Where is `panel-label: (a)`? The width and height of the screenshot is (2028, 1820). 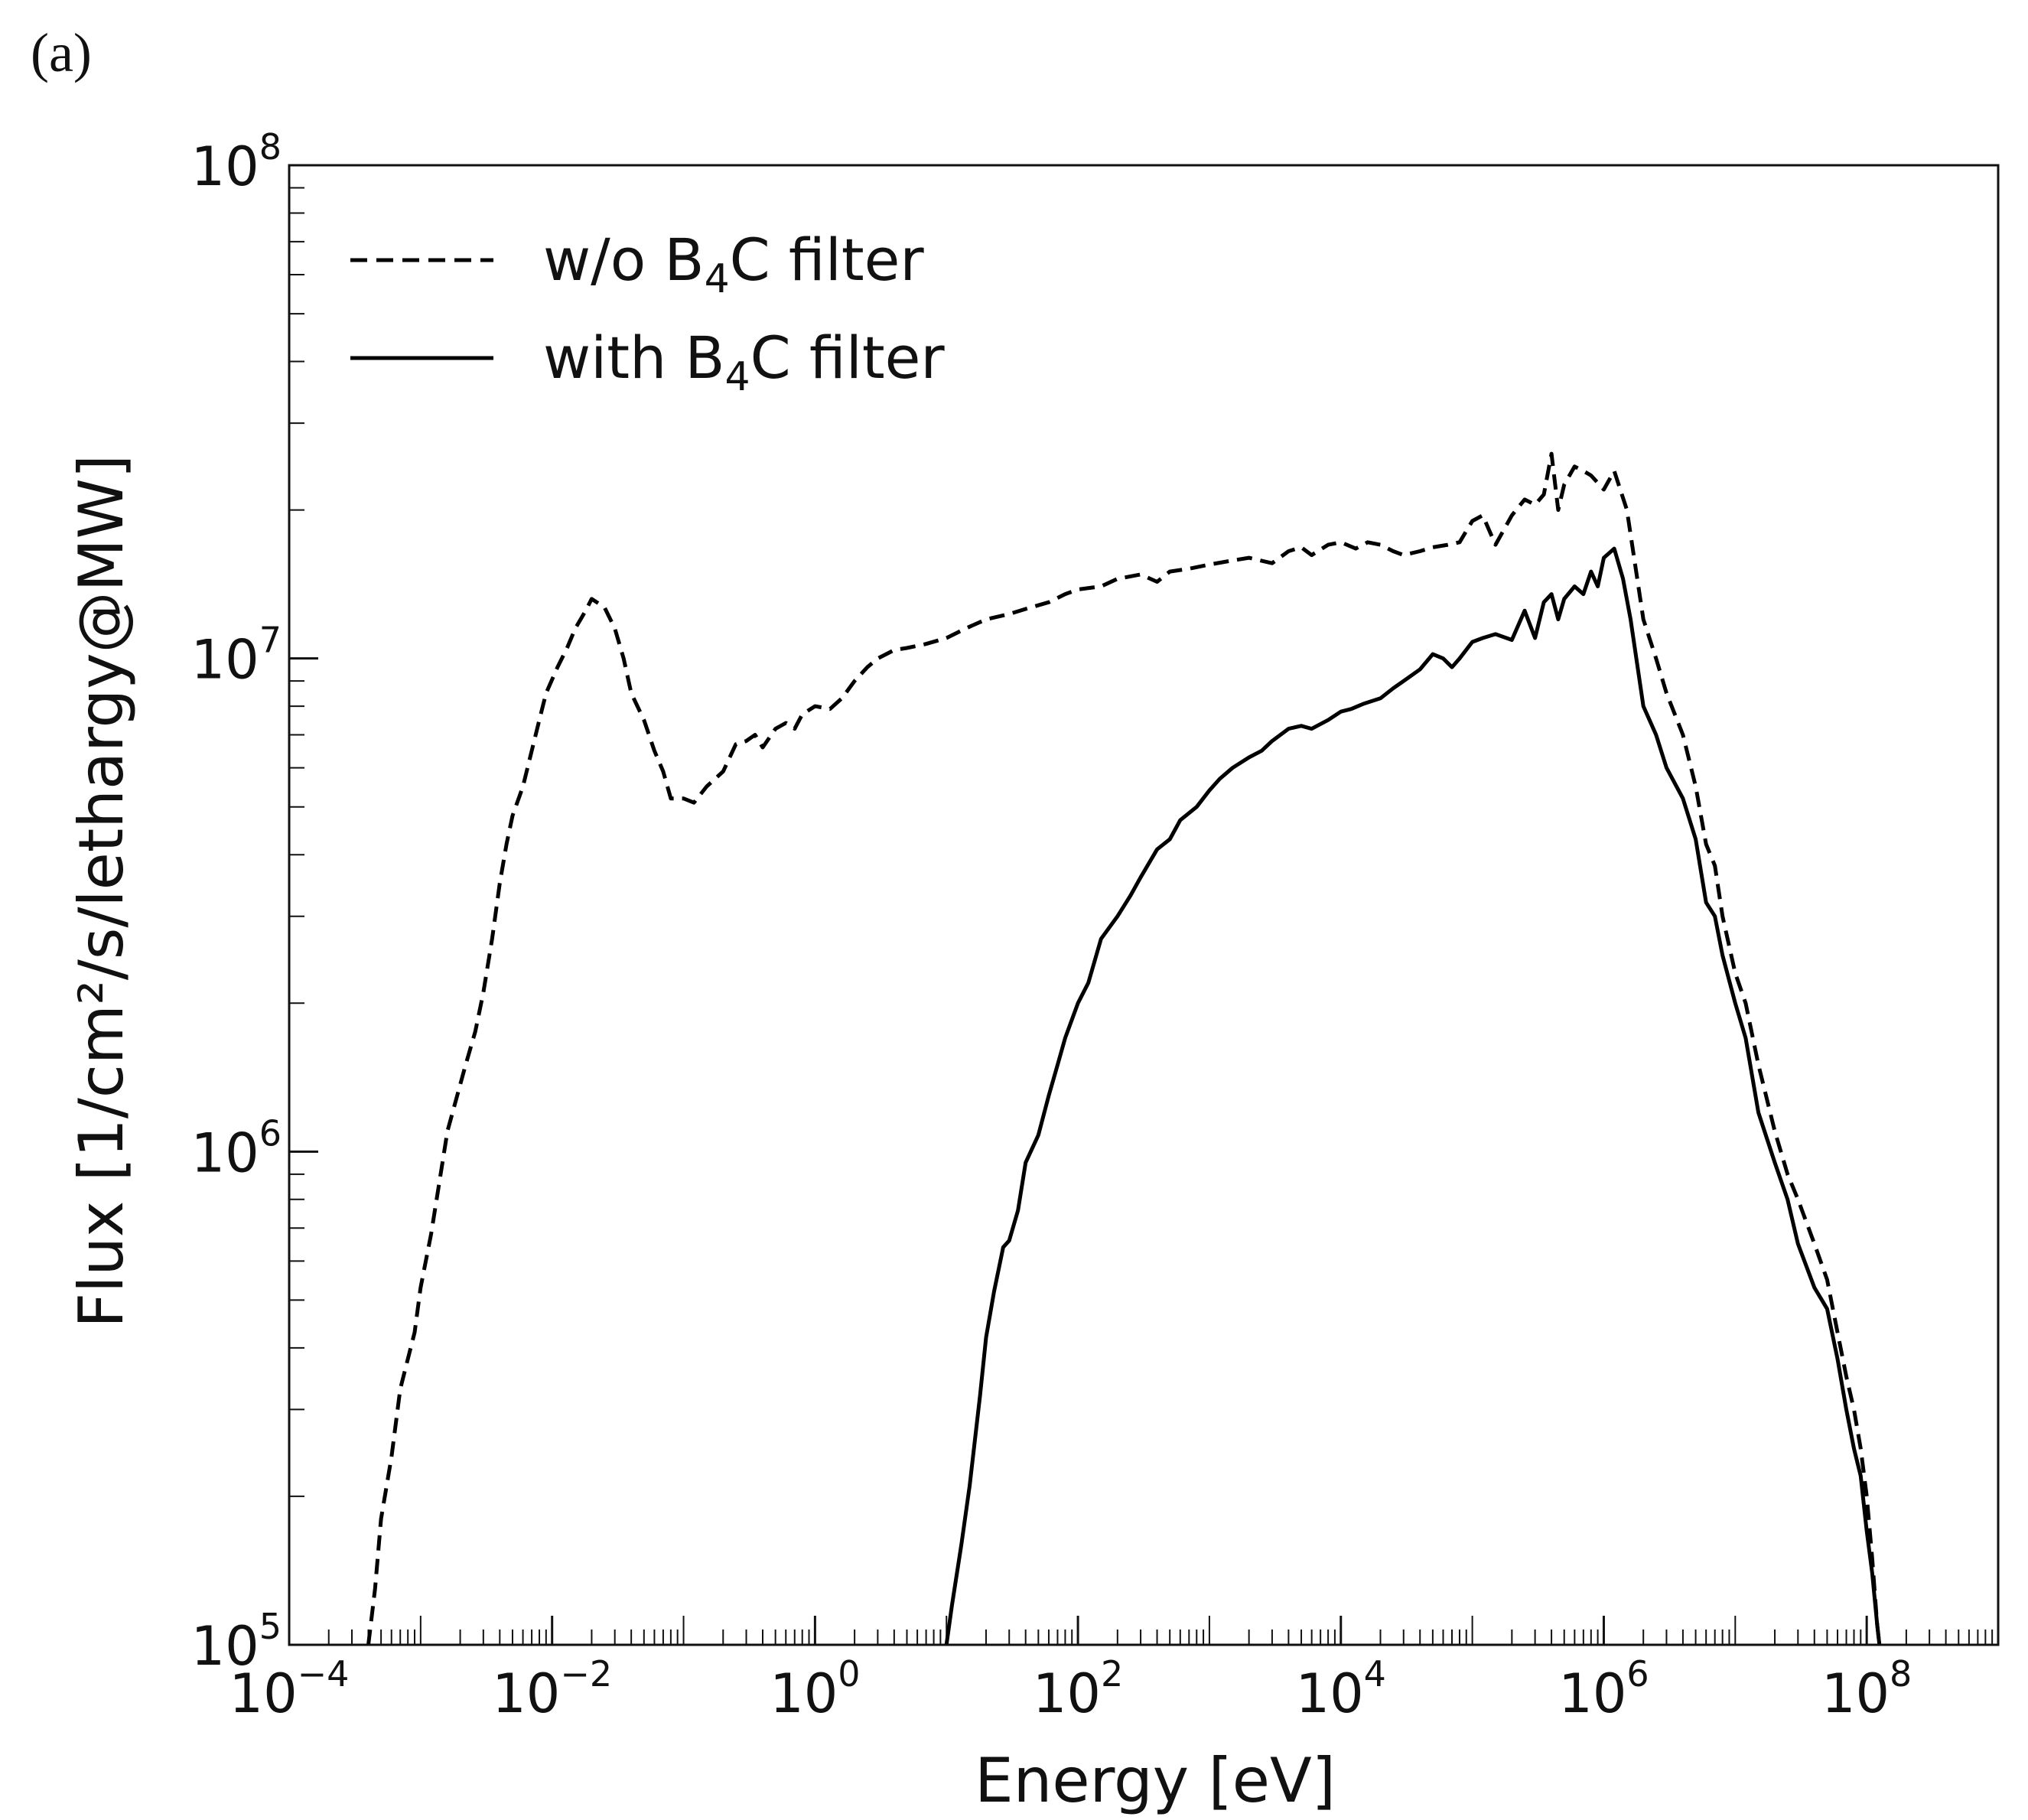
panel-label: (a) is located at coordinates (61, 52).